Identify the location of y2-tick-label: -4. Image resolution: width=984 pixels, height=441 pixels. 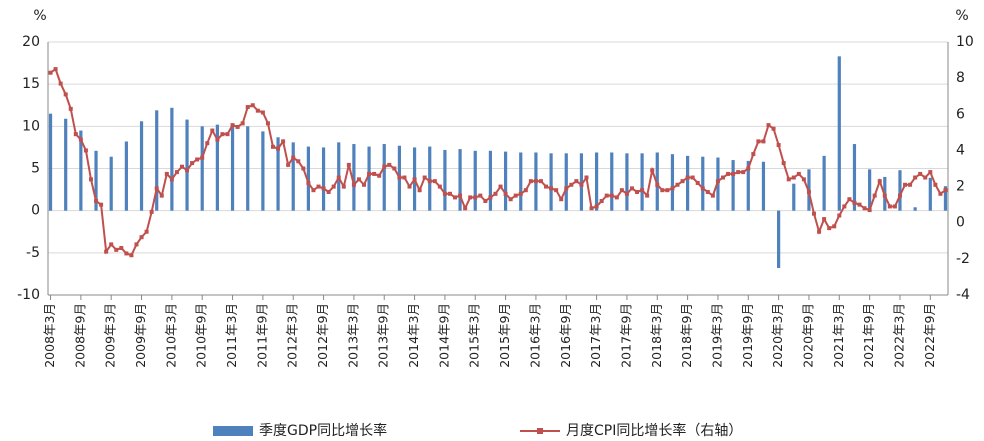
(963, 295).